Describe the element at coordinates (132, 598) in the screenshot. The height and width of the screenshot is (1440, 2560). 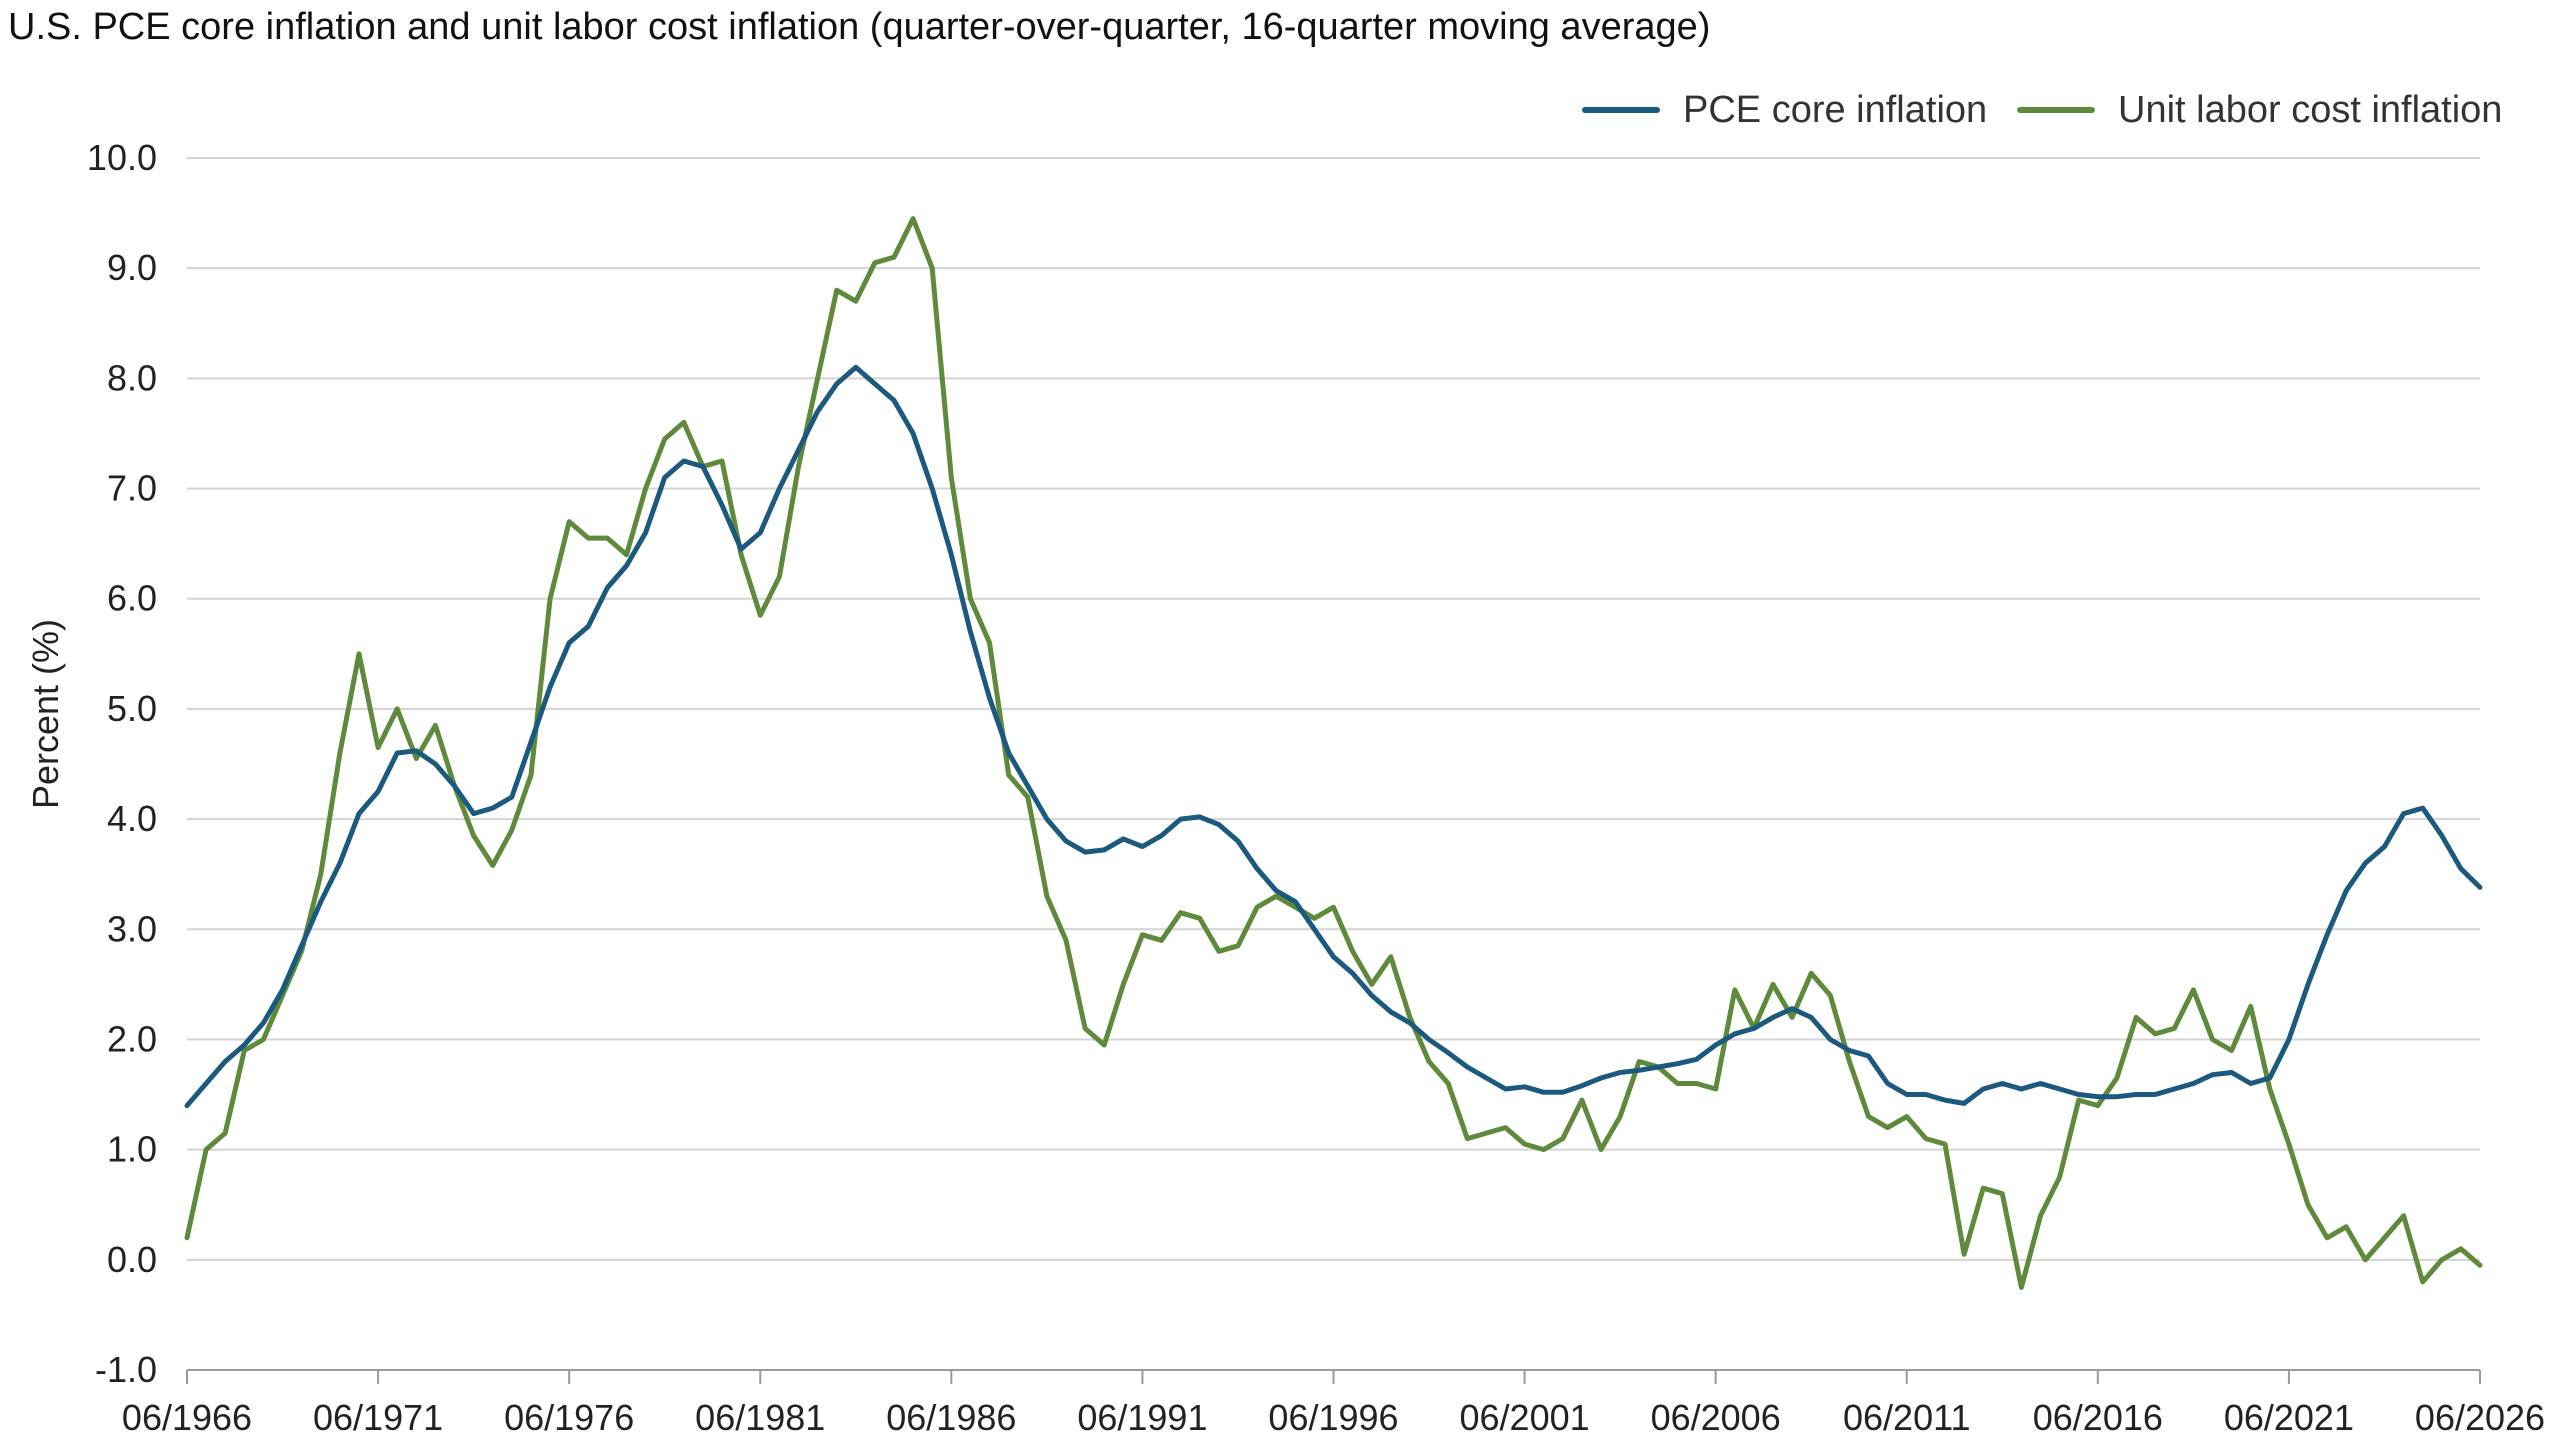
I see `y-tick-label: 6.0` at that location.